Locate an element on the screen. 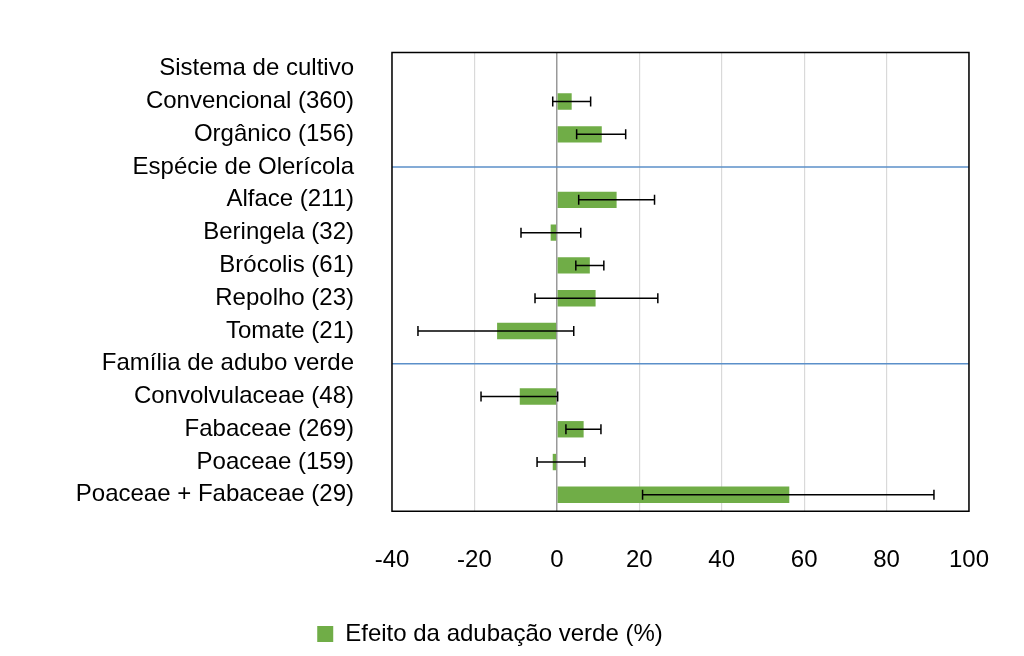 This screenshot has height=656, width=1024. x-tick-label: 0 is located at coordinates (557, 559).